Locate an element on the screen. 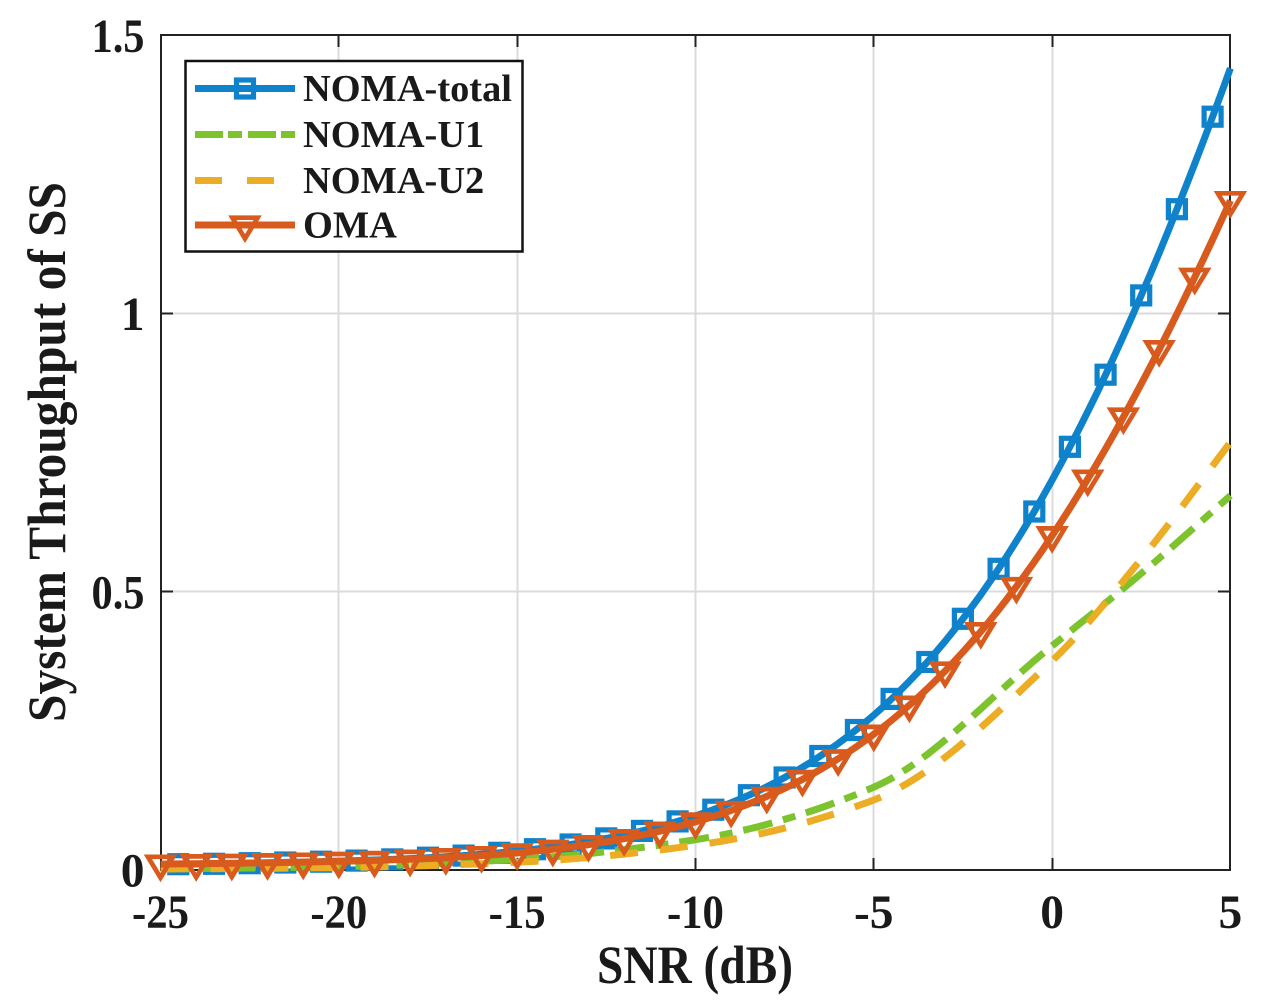 The width and height of the screenshot is (1264, 1001). svg-text: NOMA-total is located at coordinates (407, 89).